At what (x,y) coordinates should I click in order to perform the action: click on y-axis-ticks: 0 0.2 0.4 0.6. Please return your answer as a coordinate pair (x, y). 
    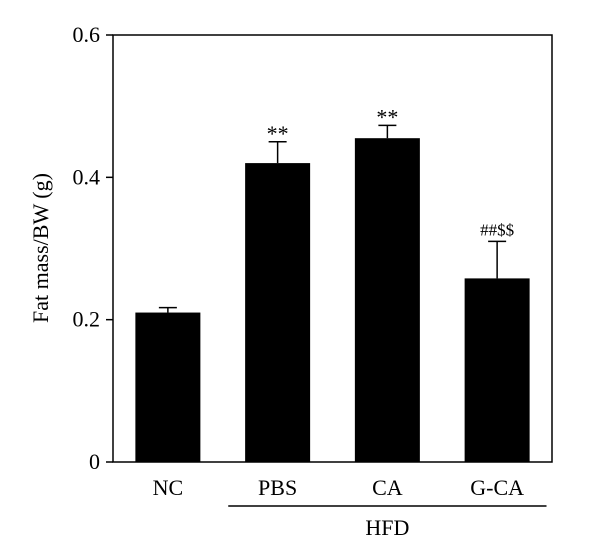
    Looking at the image, I should click on (93, 248).